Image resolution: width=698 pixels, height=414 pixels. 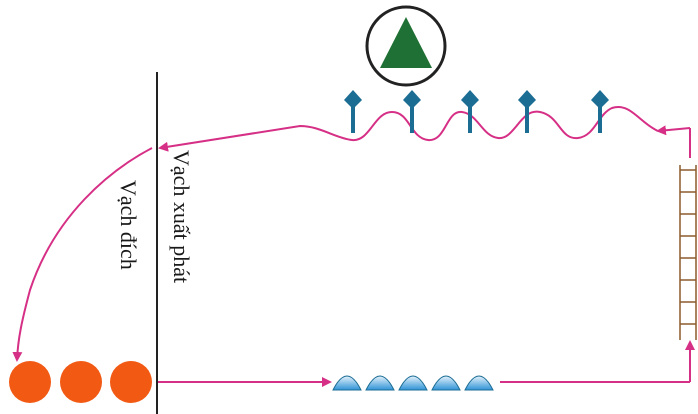 I want to click on start-line-label: Vạch xuất phát, so click(x=181, y=216).